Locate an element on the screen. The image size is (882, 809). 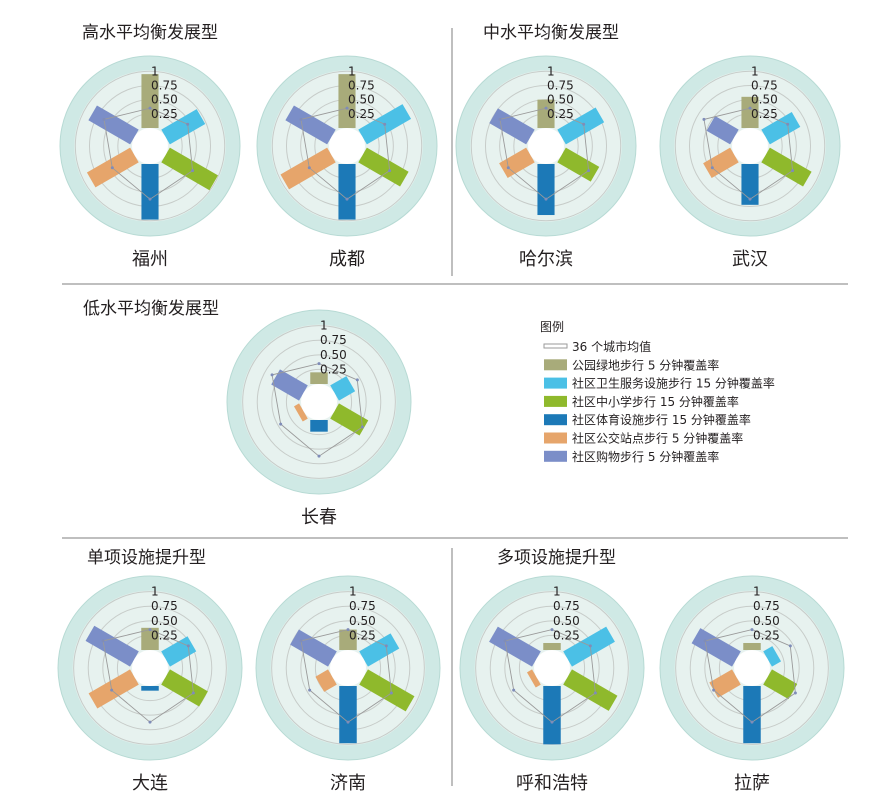
legend-label: 社区卫生服务设施步行 15 分钟覆盖率 is located at coordinates (673, 383).